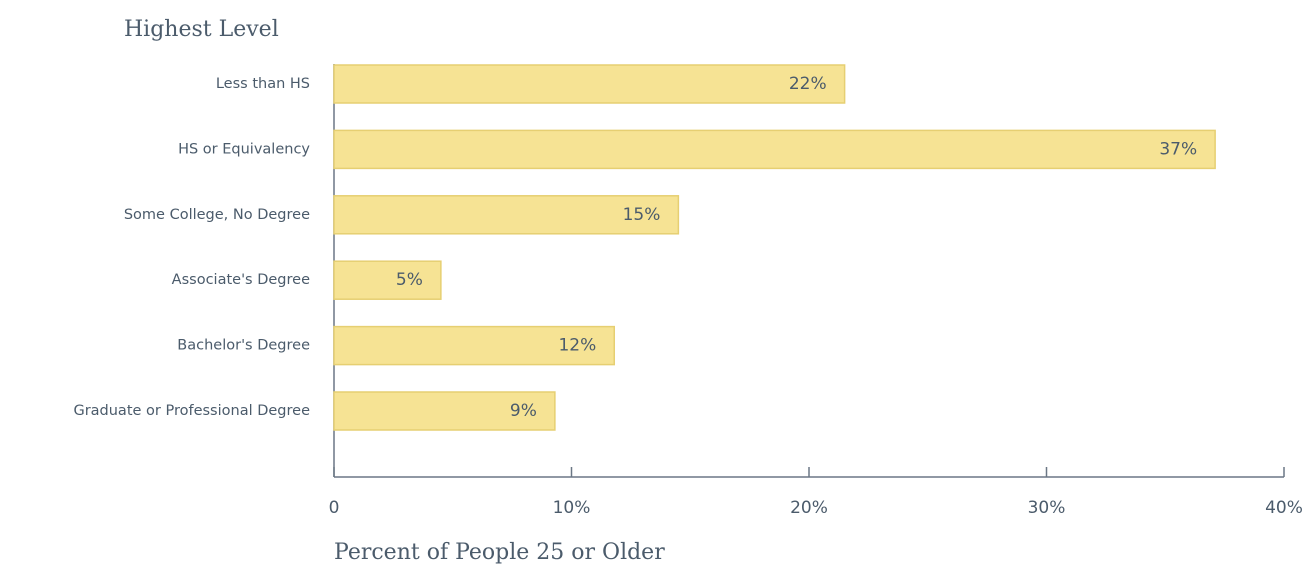 The height and width of the screenshot is (569, 1306). What do you see at coordinates (201, 29) in the screenshot?
I see `chart-title: Highest Level` at bounding box center [201, 29].